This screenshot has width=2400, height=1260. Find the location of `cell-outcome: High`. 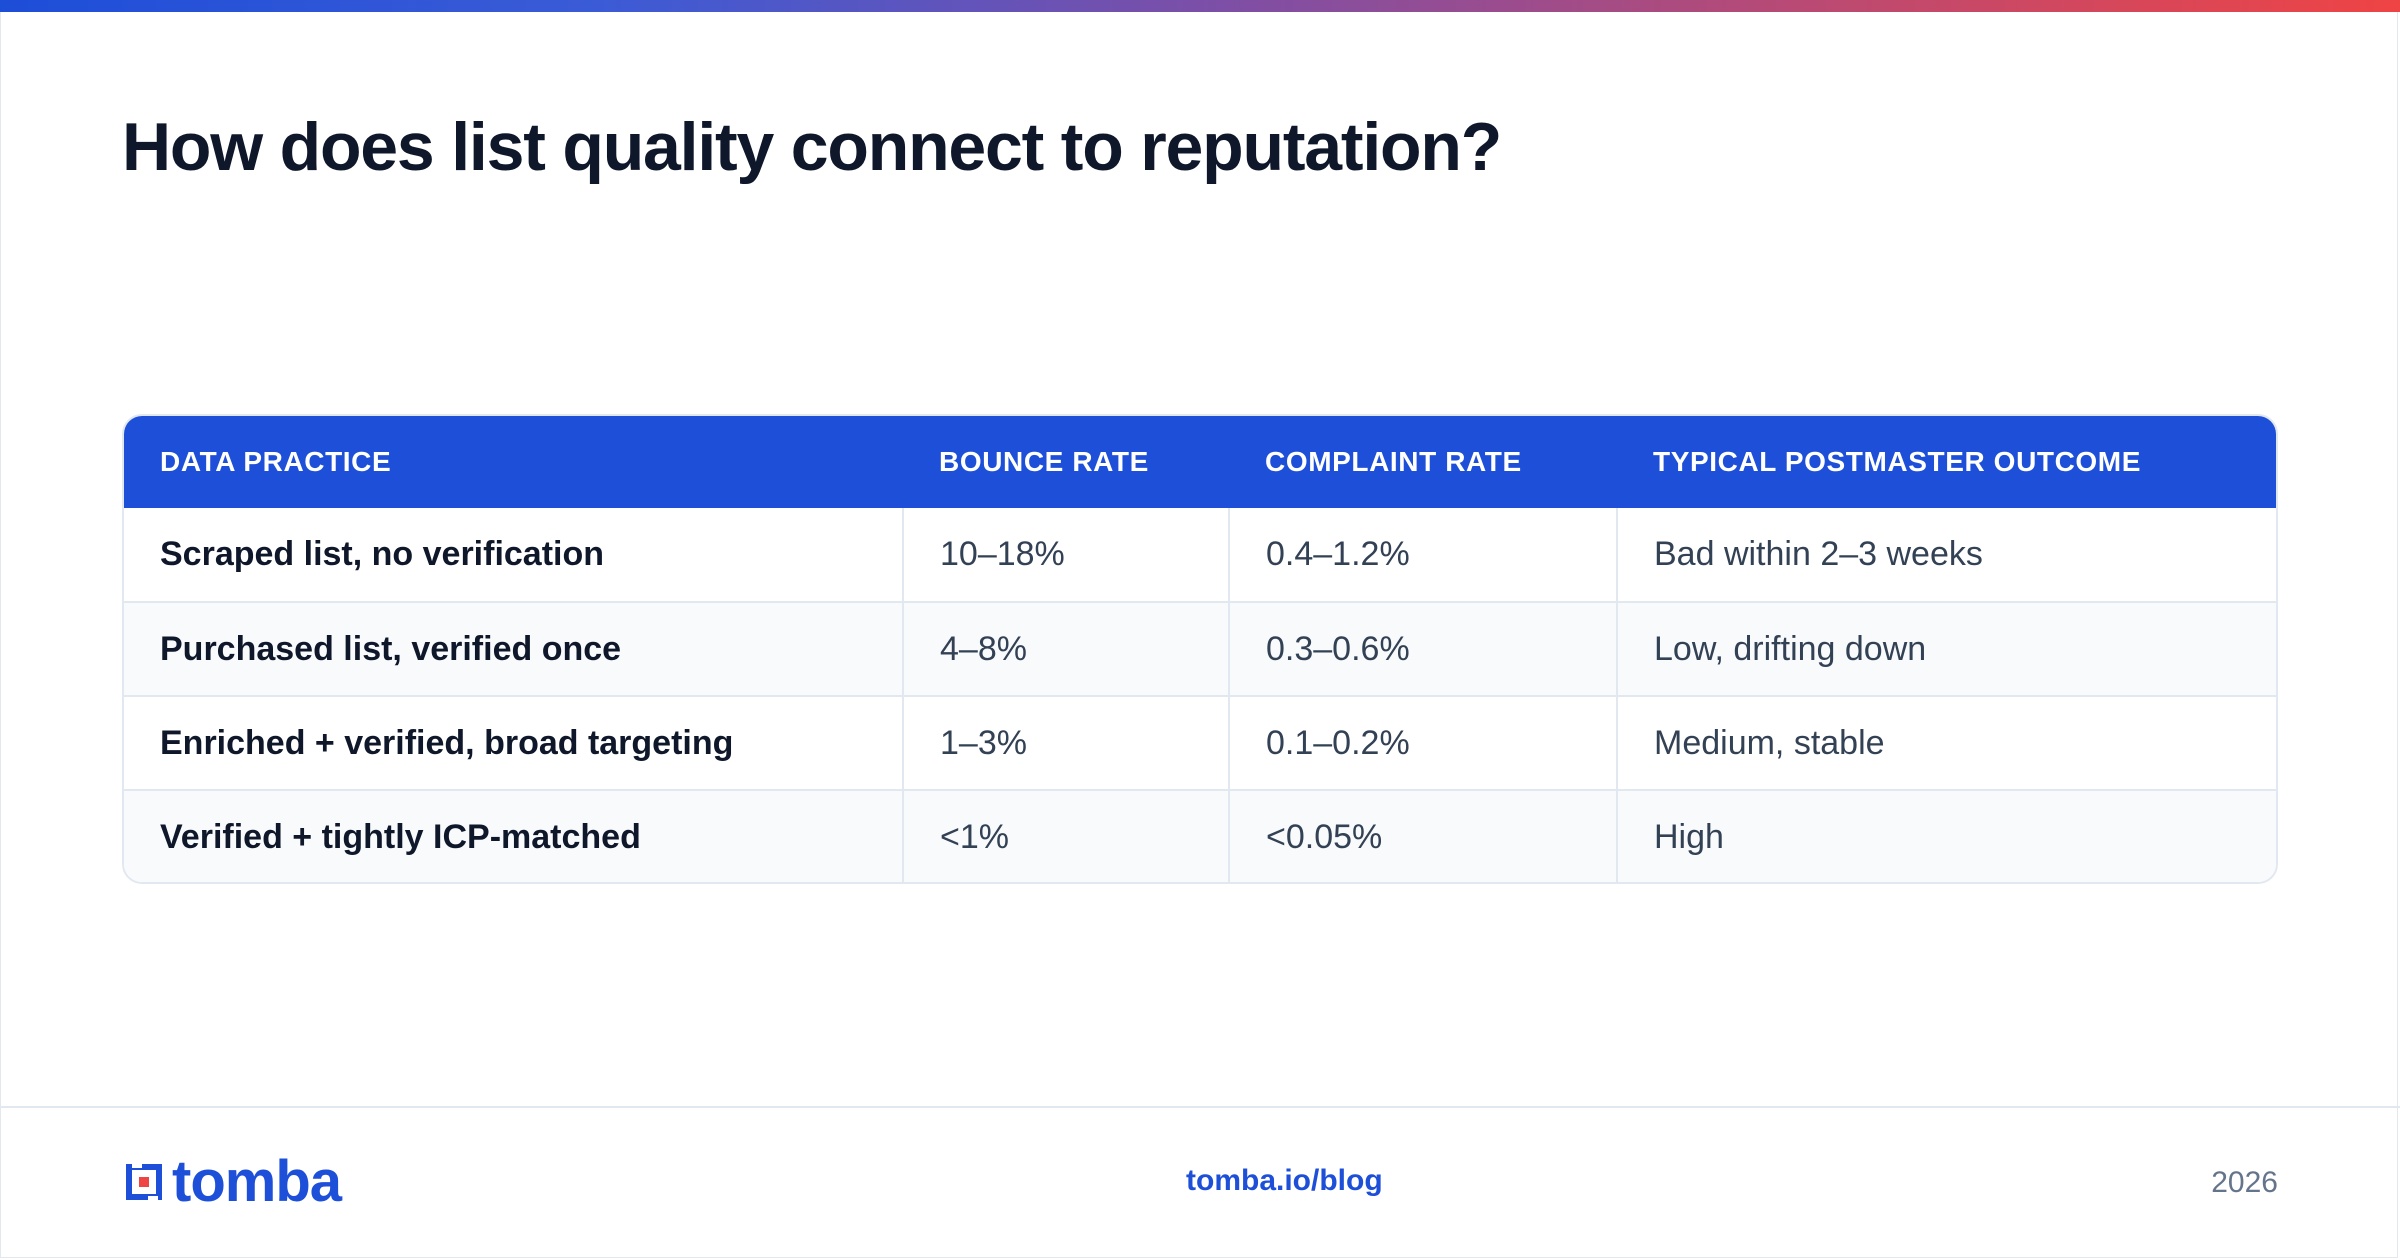

cell-outcome: High is located at coordinates (1946, 835).